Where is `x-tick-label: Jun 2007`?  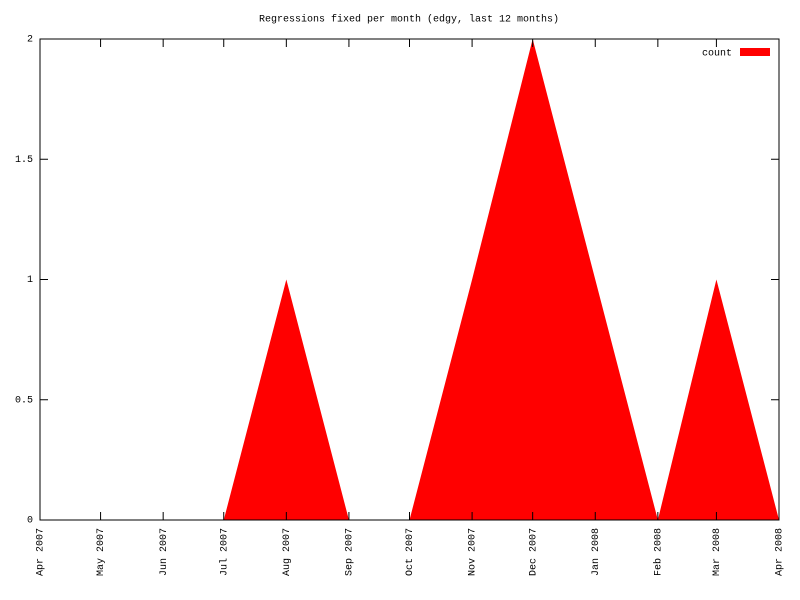 x-tick-label: Jun 2007 is located at coordinates (164, 552).